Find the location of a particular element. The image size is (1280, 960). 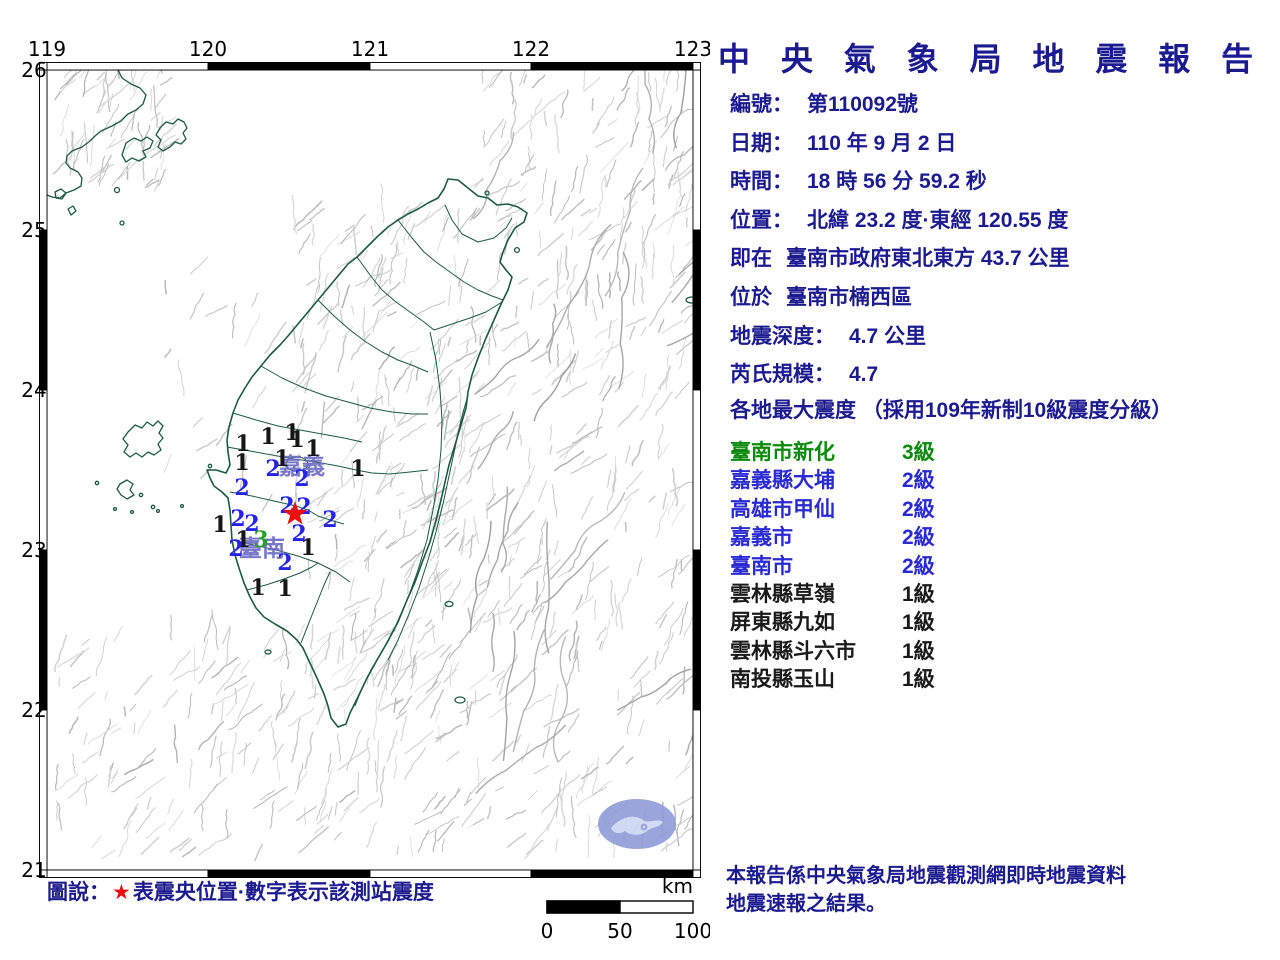

station-name: 臺南市新化 is located at coordinates (782, 452).